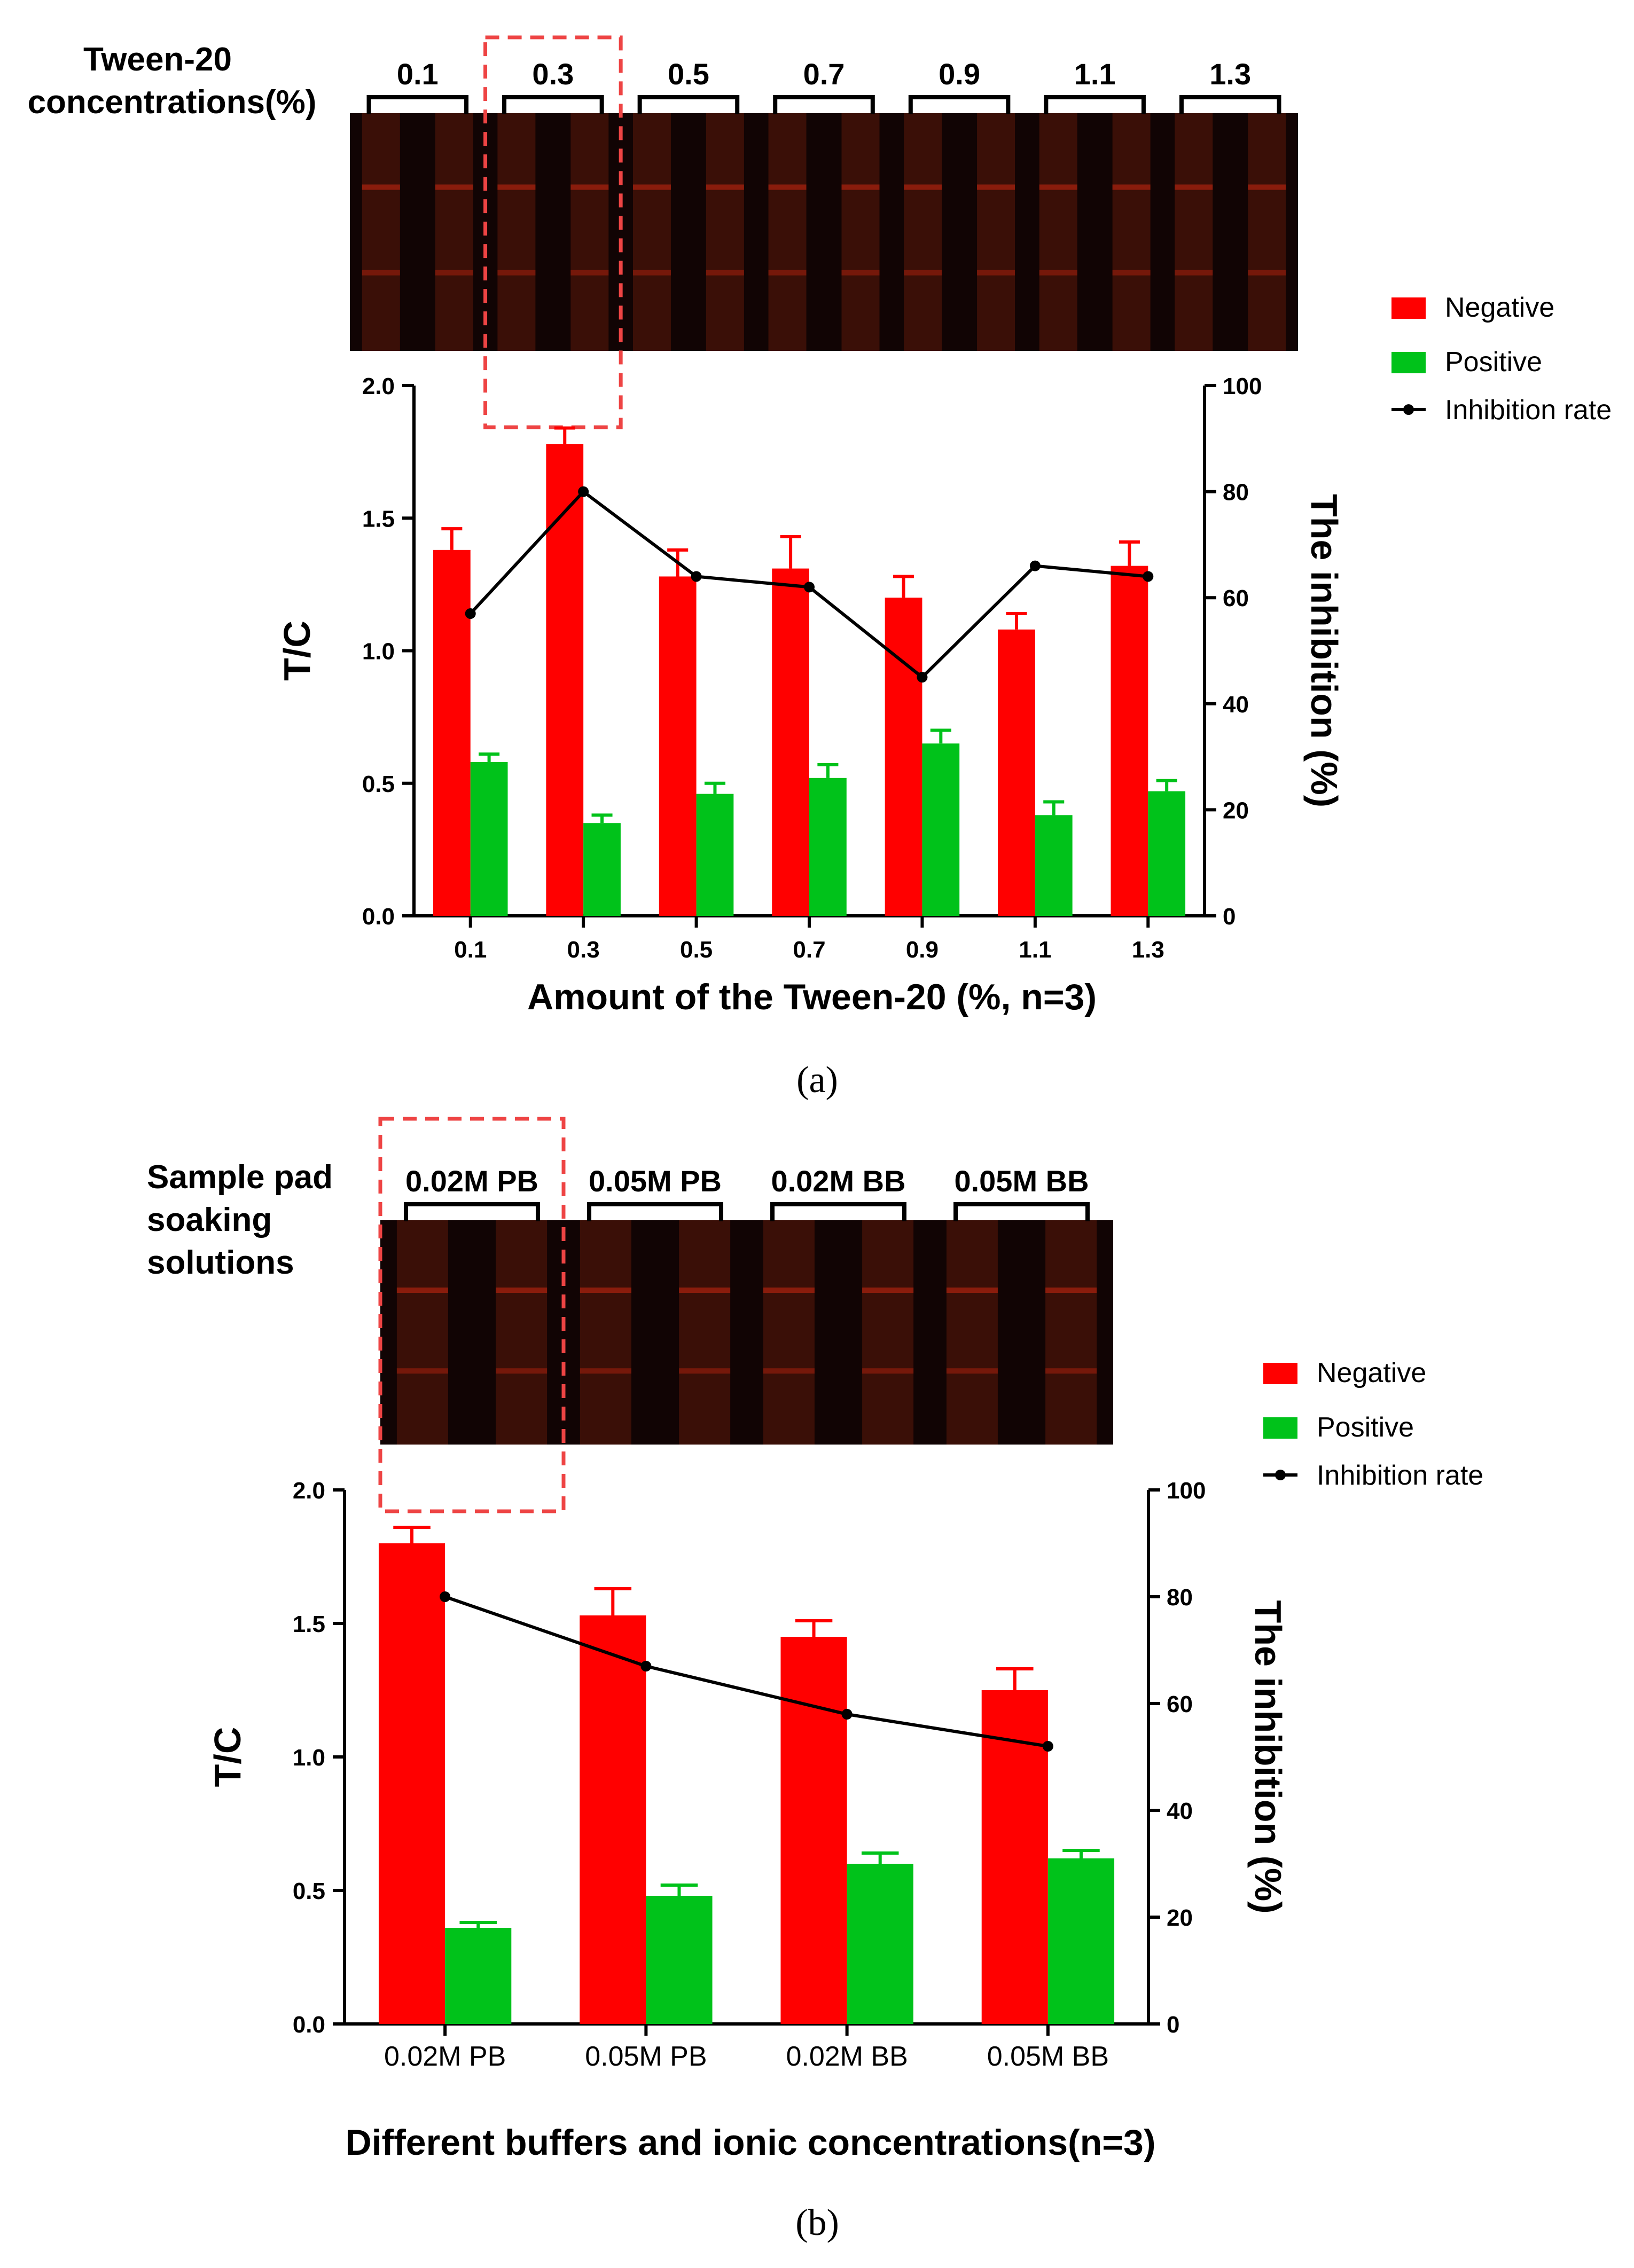 The image size is (1634, 2268). What do you see at coordinates (1230, 74) in the screenshot?
I see `group-label: 1.3` at bounding box center [1230, 74].